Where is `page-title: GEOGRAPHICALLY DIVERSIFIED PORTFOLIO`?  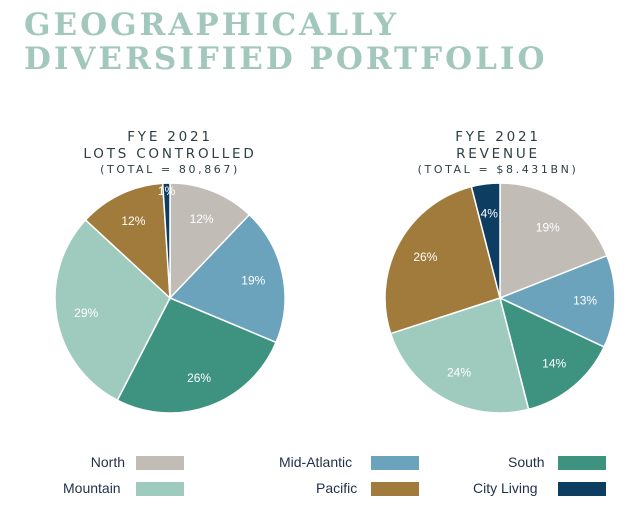
page-title: GEOGRAPHICALLY DIVERSIFIED PORTFOLIO is located at coordinates (285, 42).